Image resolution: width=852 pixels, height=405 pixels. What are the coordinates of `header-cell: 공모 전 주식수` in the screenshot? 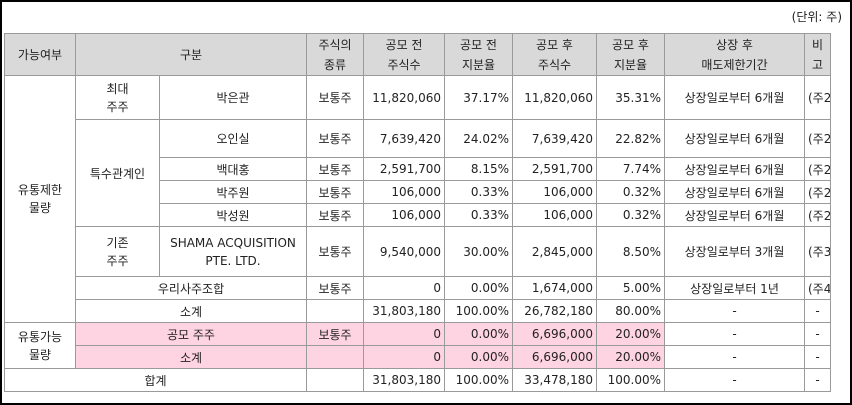 It's located at (404, 54).